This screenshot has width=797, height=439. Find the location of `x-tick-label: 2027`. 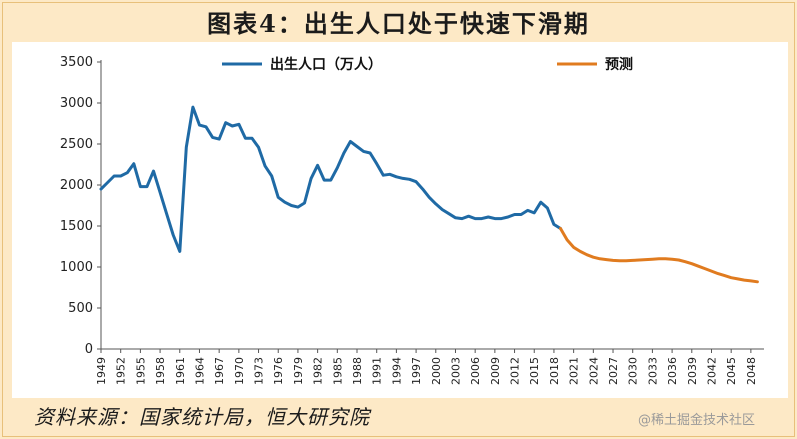

x-tick-label: 2027 is located at coordinates (613, 371).